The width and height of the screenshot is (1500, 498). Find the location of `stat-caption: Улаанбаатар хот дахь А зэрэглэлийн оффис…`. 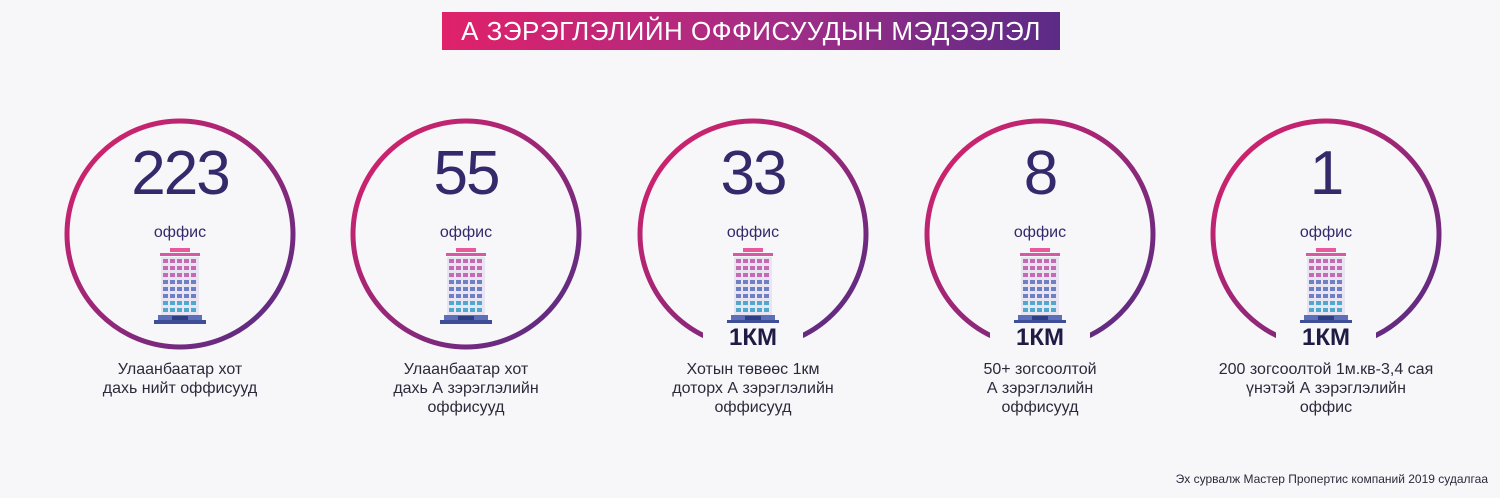

stat-caption: Улаанбаатар хот дахь А зэрэглэлийн оффис… is located at coordinates (466, 388).